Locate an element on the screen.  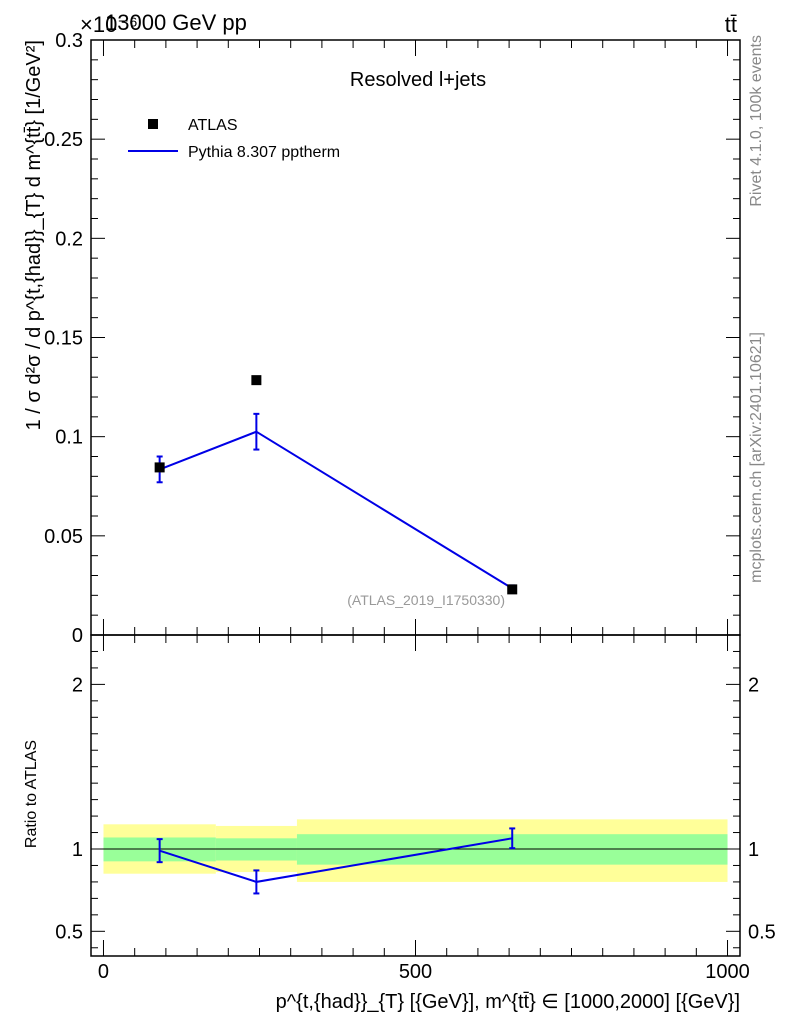
ratio-y-tick-label: 2 is located at coordinates (77, 685).